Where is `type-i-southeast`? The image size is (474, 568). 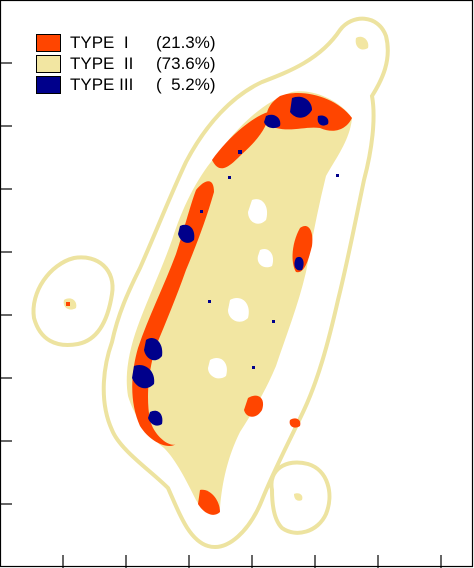
type-i-southeast is located at coordinates (254, 406).